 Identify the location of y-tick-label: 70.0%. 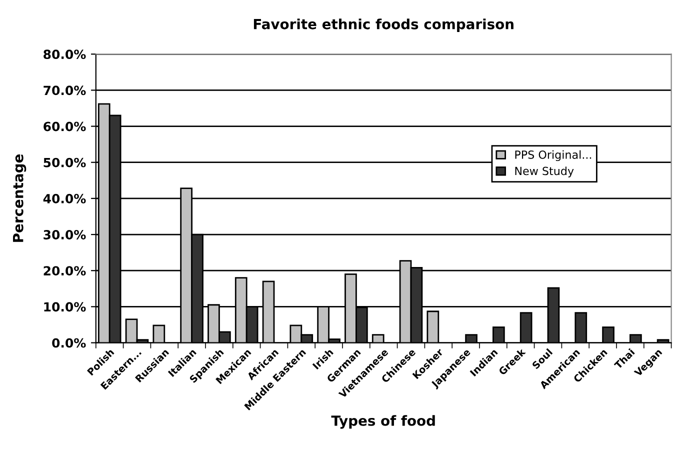
(65, 91).